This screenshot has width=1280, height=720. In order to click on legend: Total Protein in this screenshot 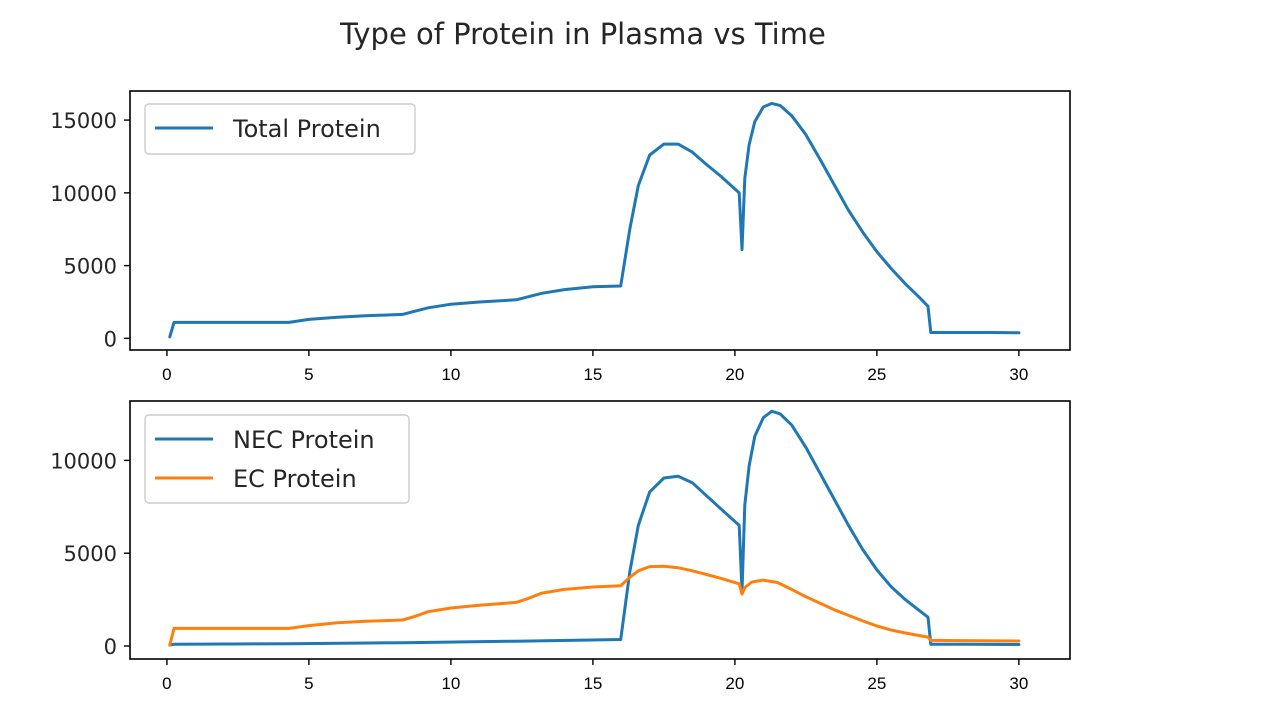, I will do `click(280, 129)`.